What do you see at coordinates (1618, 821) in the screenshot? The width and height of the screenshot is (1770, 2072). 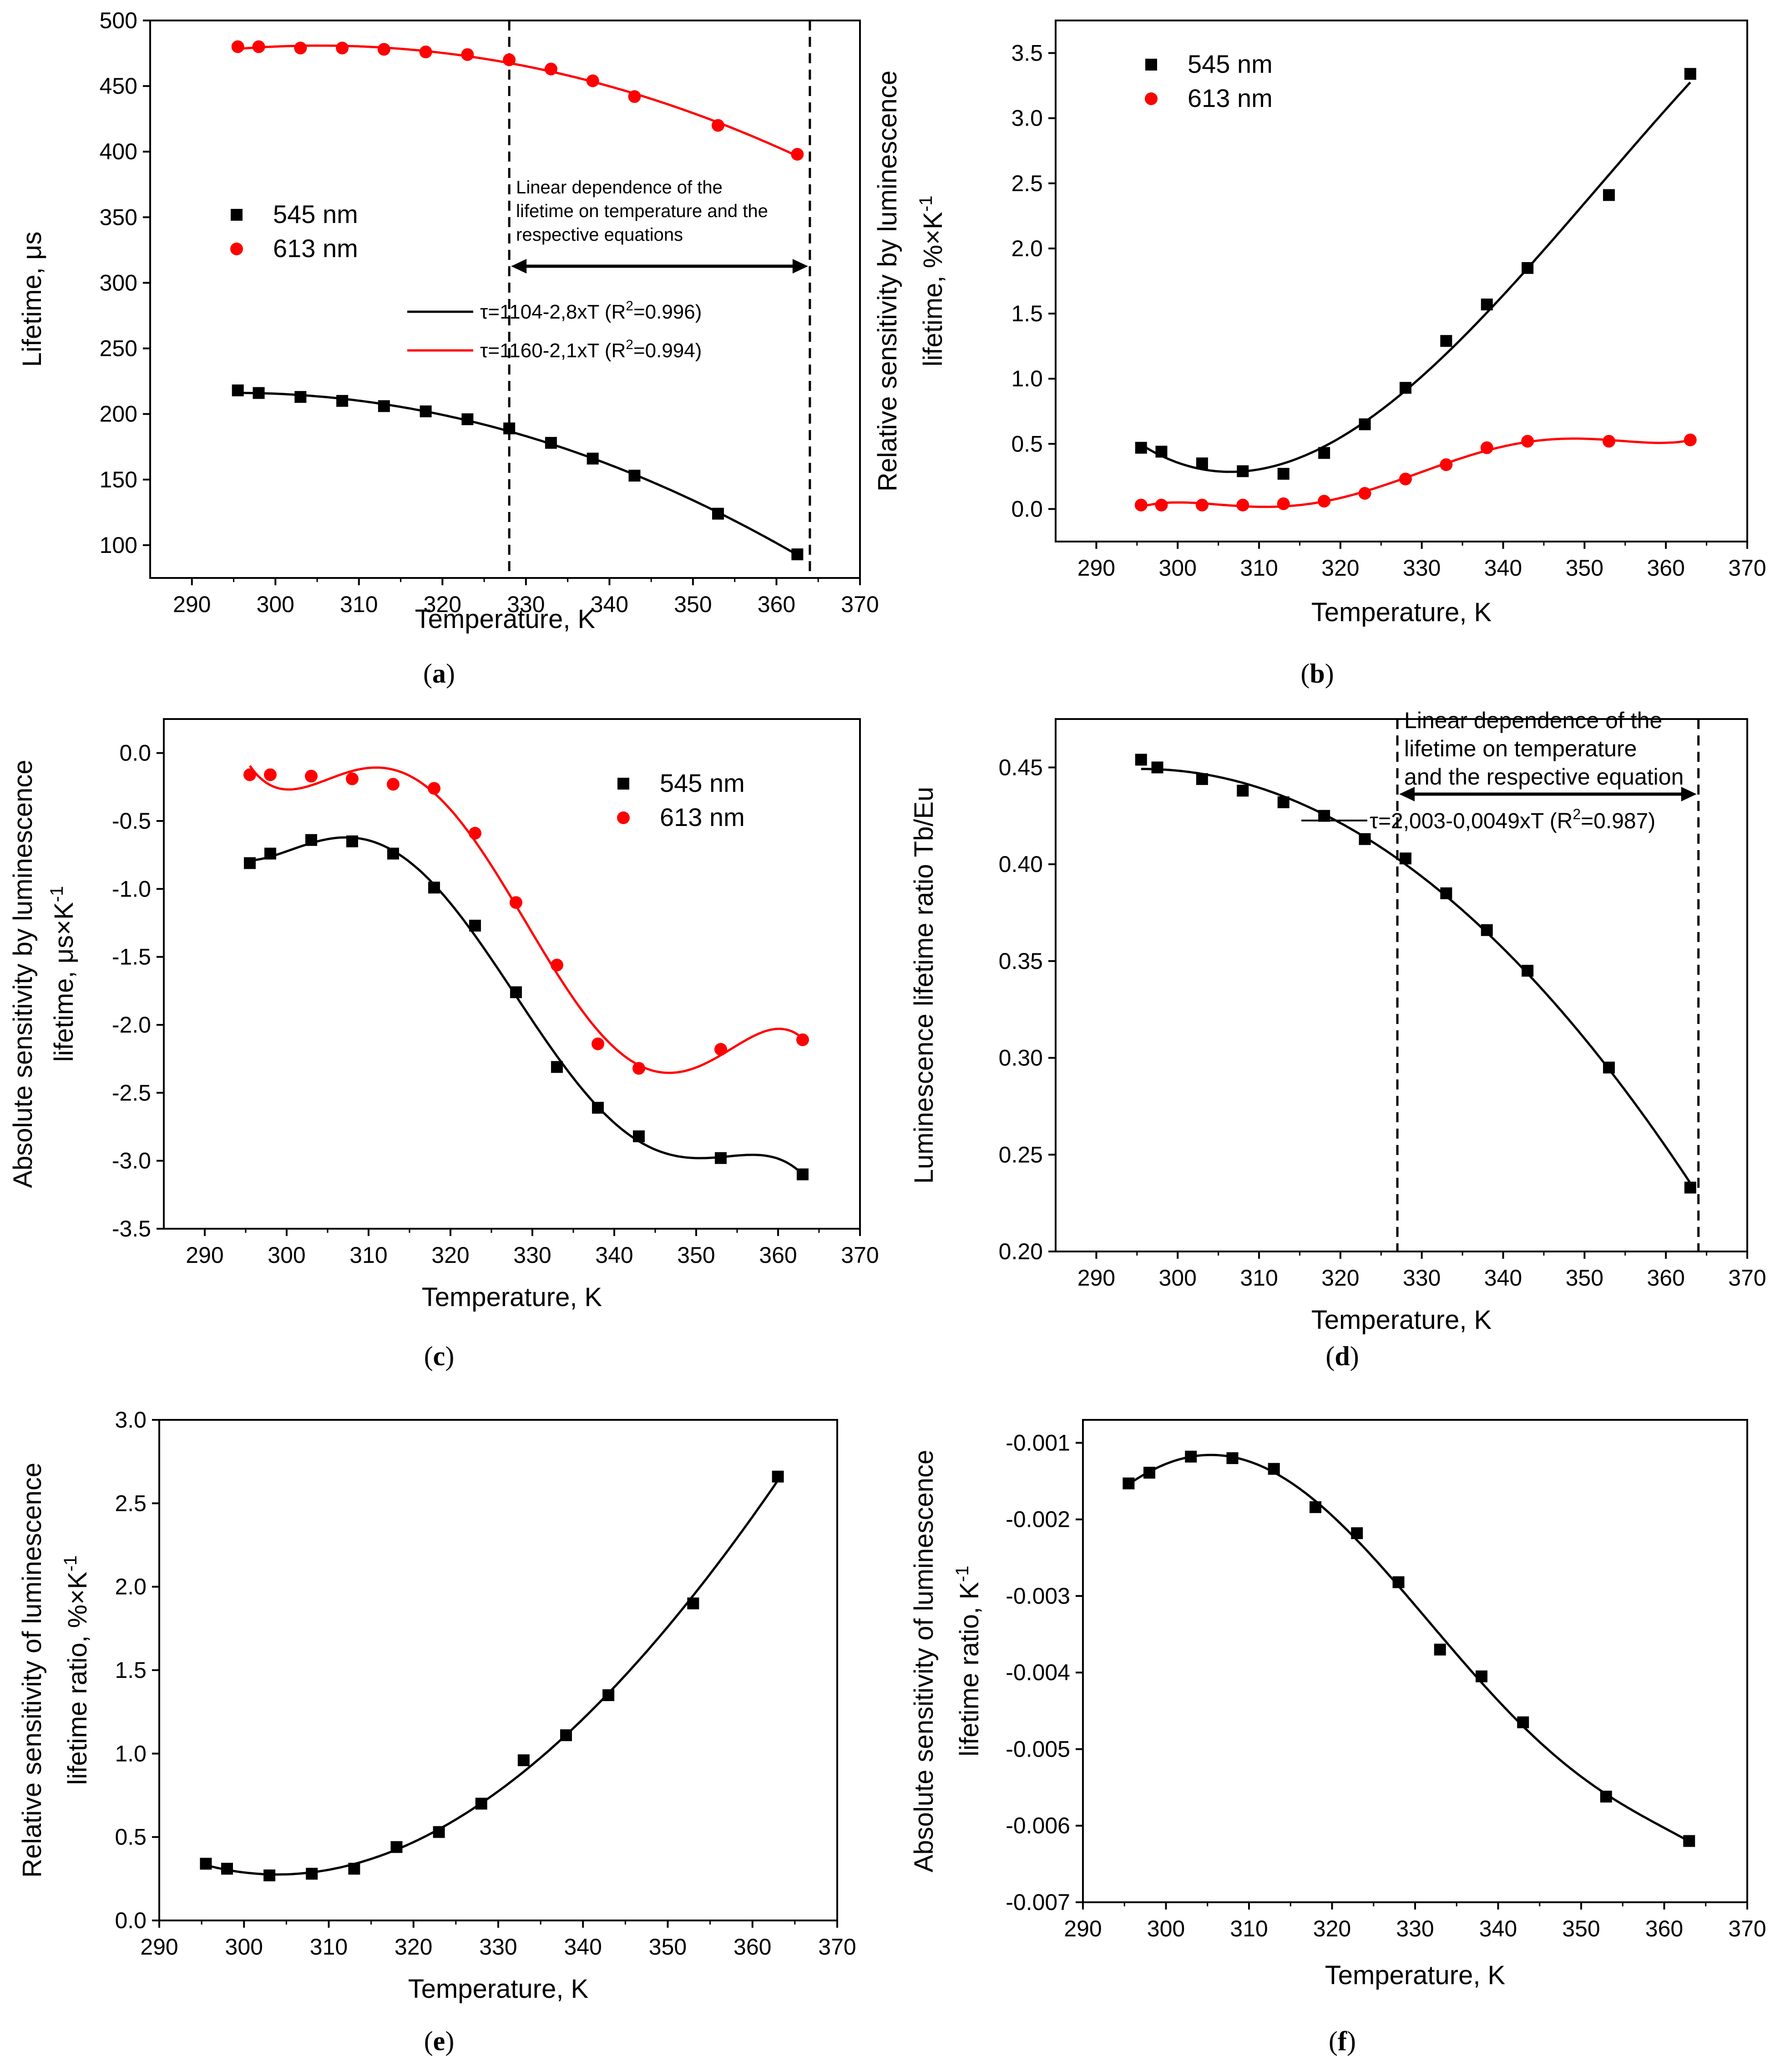 I see `fit-equation-text: =0.987)` at bounding box center [1618, 821].